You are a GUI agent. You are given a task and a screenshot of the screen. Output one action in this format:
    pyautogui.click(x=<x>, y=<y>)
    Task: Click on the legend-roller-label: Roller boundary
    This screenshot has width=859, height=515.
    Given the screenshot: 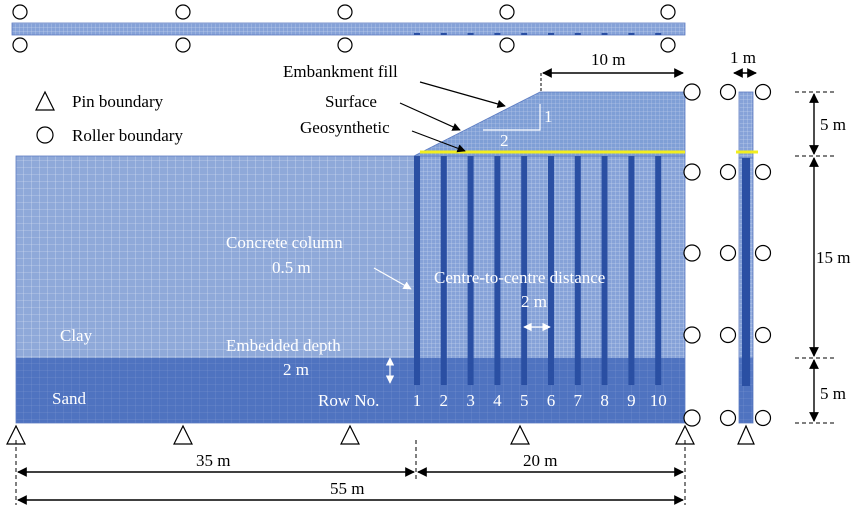 What is the action you would take?
    pyautogui.click(x=127, y=135)
    